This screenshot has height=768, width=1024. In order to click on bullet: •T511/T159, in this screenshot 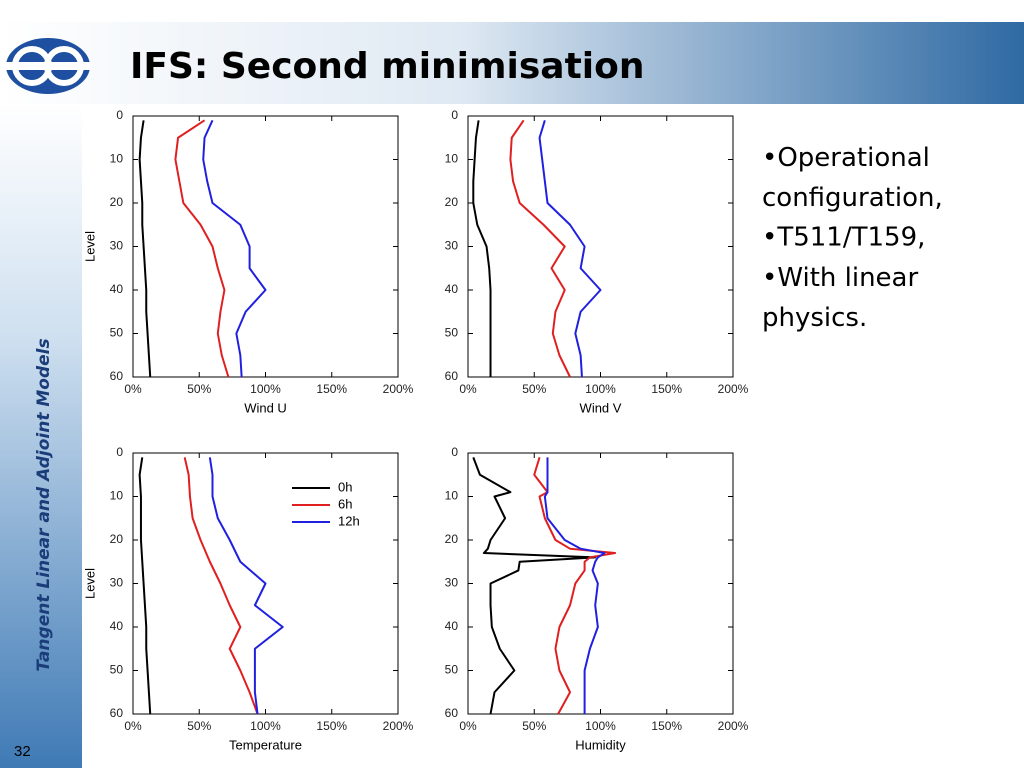, I will do `click(843, 238)`.